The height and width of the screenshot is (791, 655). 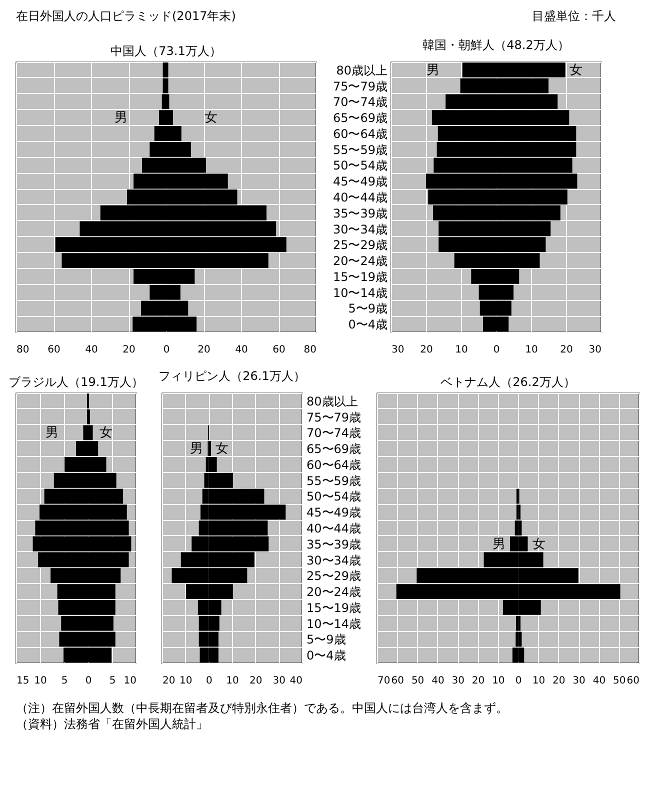 I want to click on text: 目盛単位：千人, so click(x=574, y=16).